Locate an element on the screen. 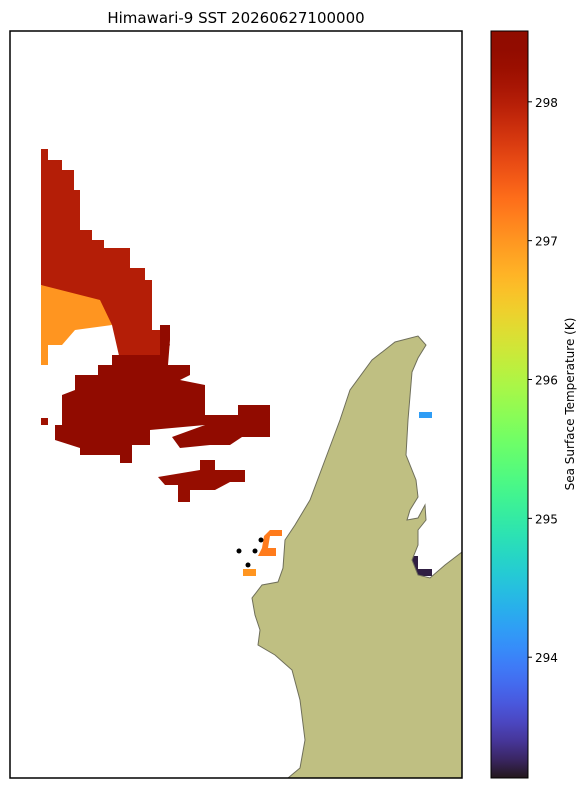 The width and height of the screenshot is (588, 789). colorbar is located at coordinates (509, 404).